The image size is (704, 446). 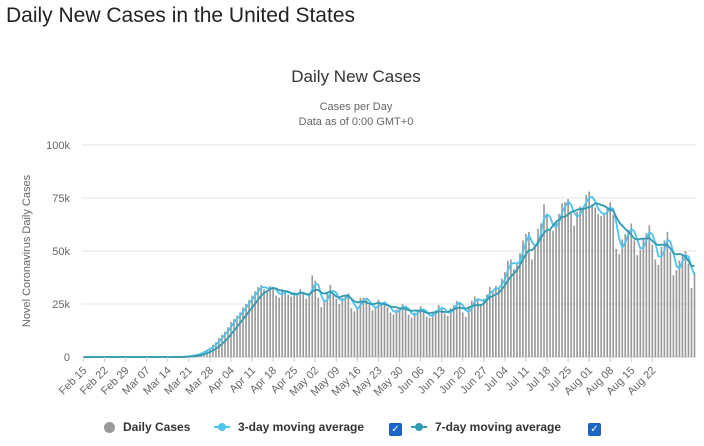 What do you see at coordinates (486, 427) in the screenshot?
I see `legend-item-7day-average: 7-day moving average` at bounding box center [486, 427].